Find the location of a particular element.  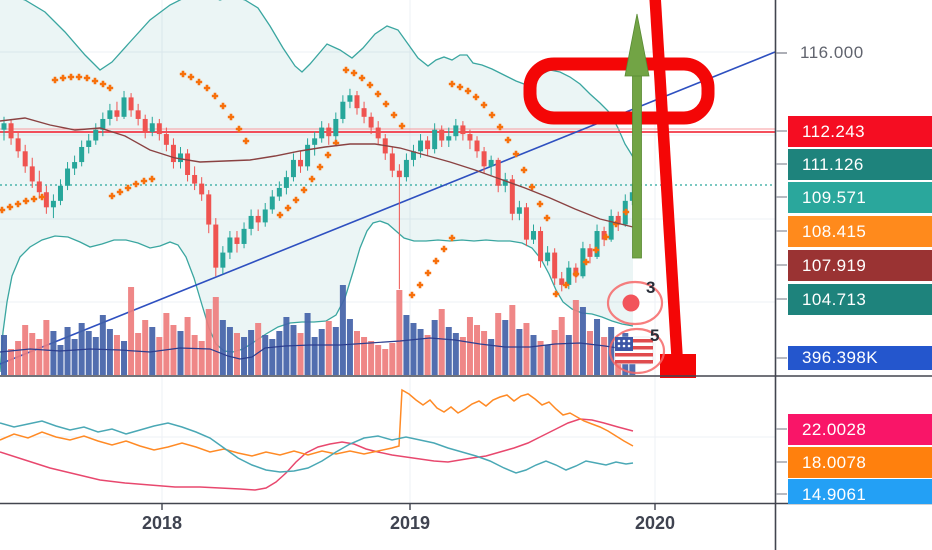

price-axis-label: 109.571 is located at coordinates (860, 197).